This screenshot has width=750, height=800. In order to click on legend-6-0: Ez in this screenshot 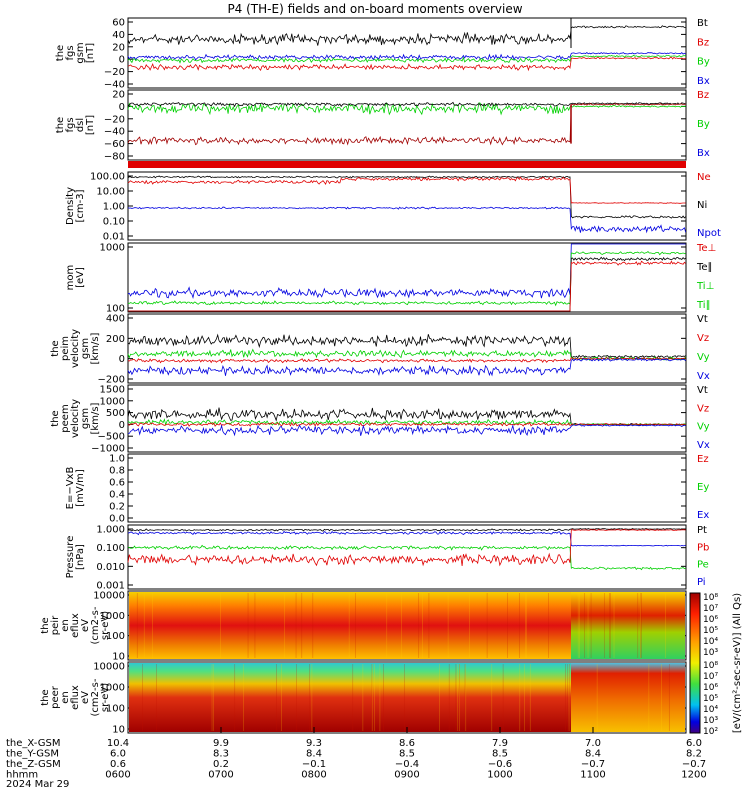, I will do `click(703, 459)`.